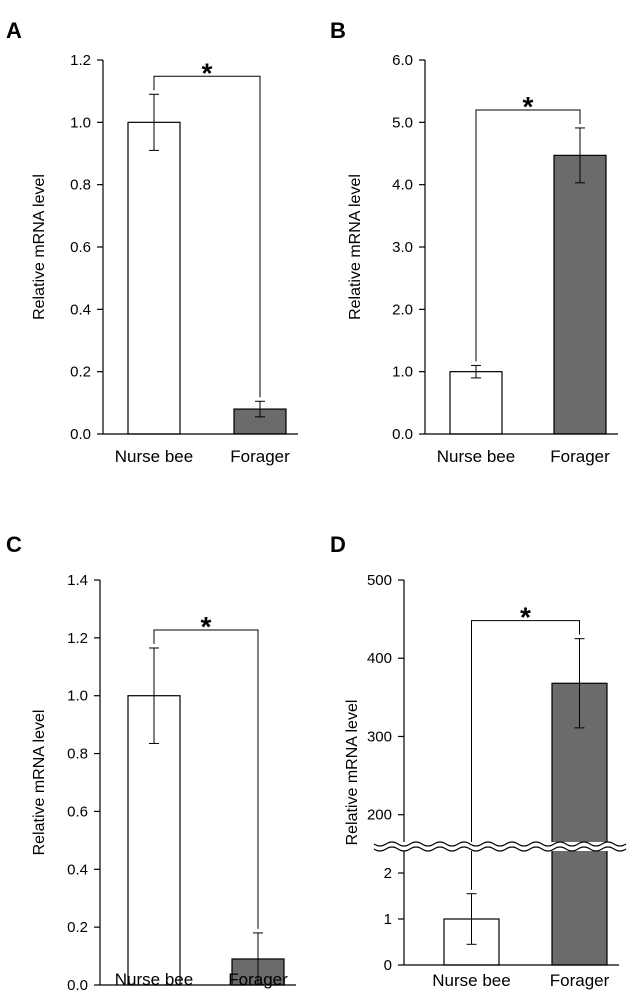 This screenshot has height=990, width=633. Describe the element at coordinates (402, 185) in the screenshot. I see `y-tick-label: 4.0` at that location.